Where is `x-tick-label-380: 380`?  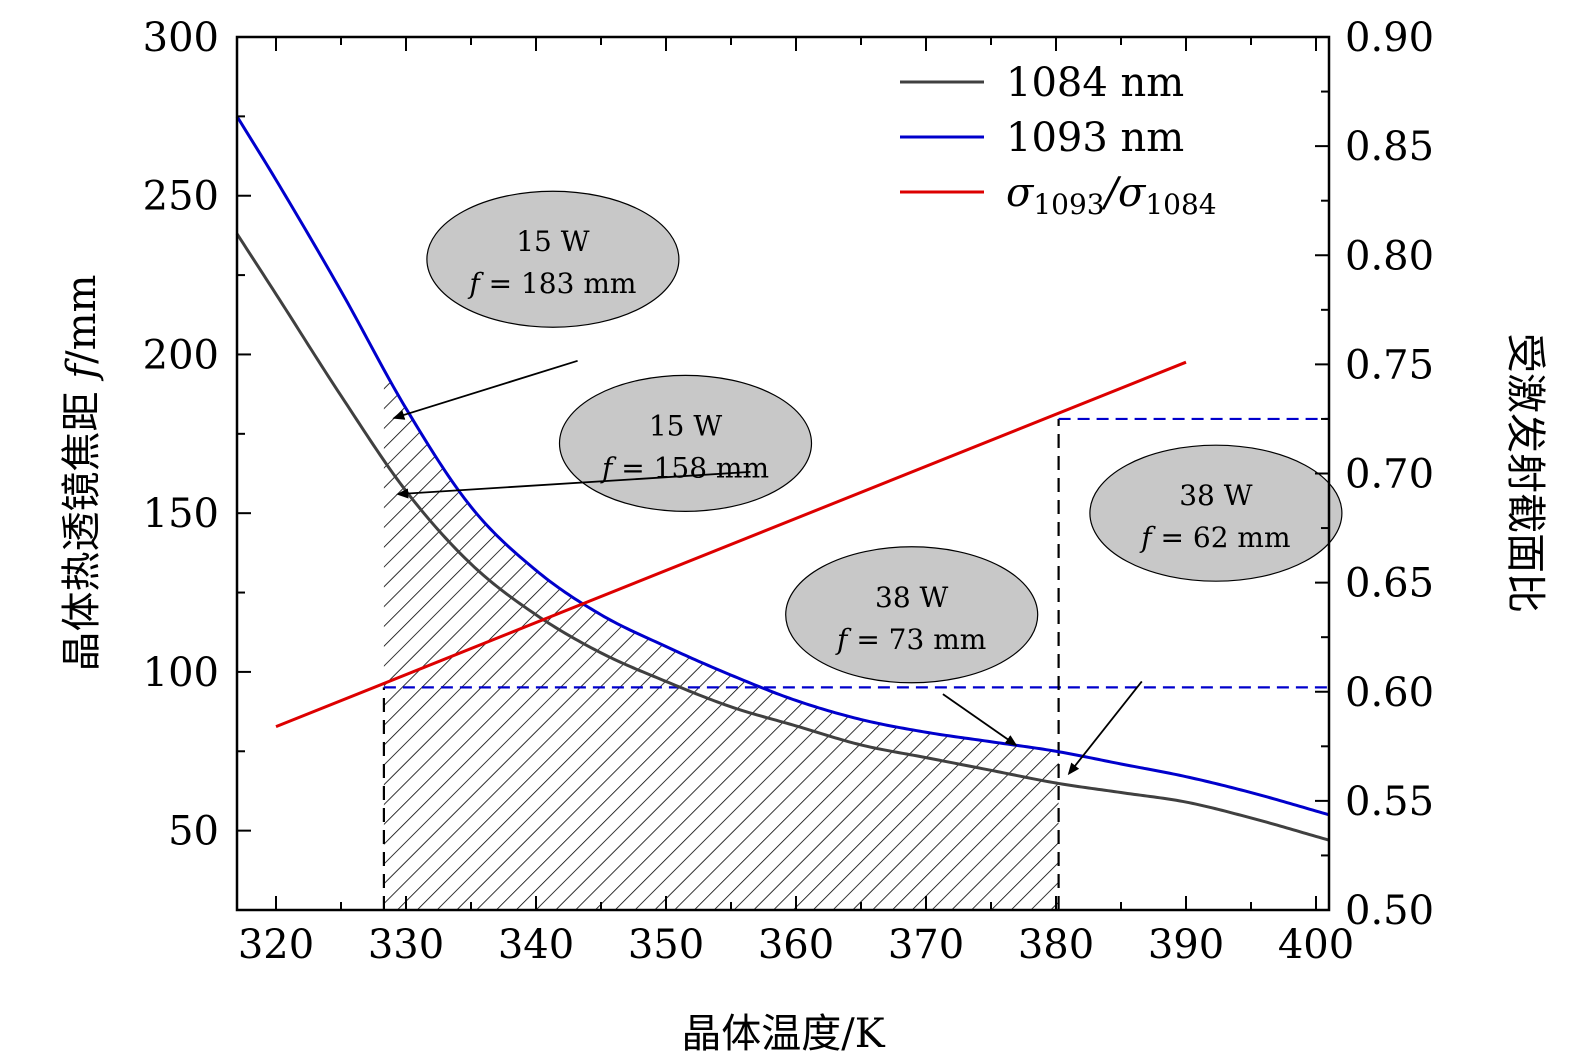 x-tick-label-380: 380 is located at coordinates (1056, 945).